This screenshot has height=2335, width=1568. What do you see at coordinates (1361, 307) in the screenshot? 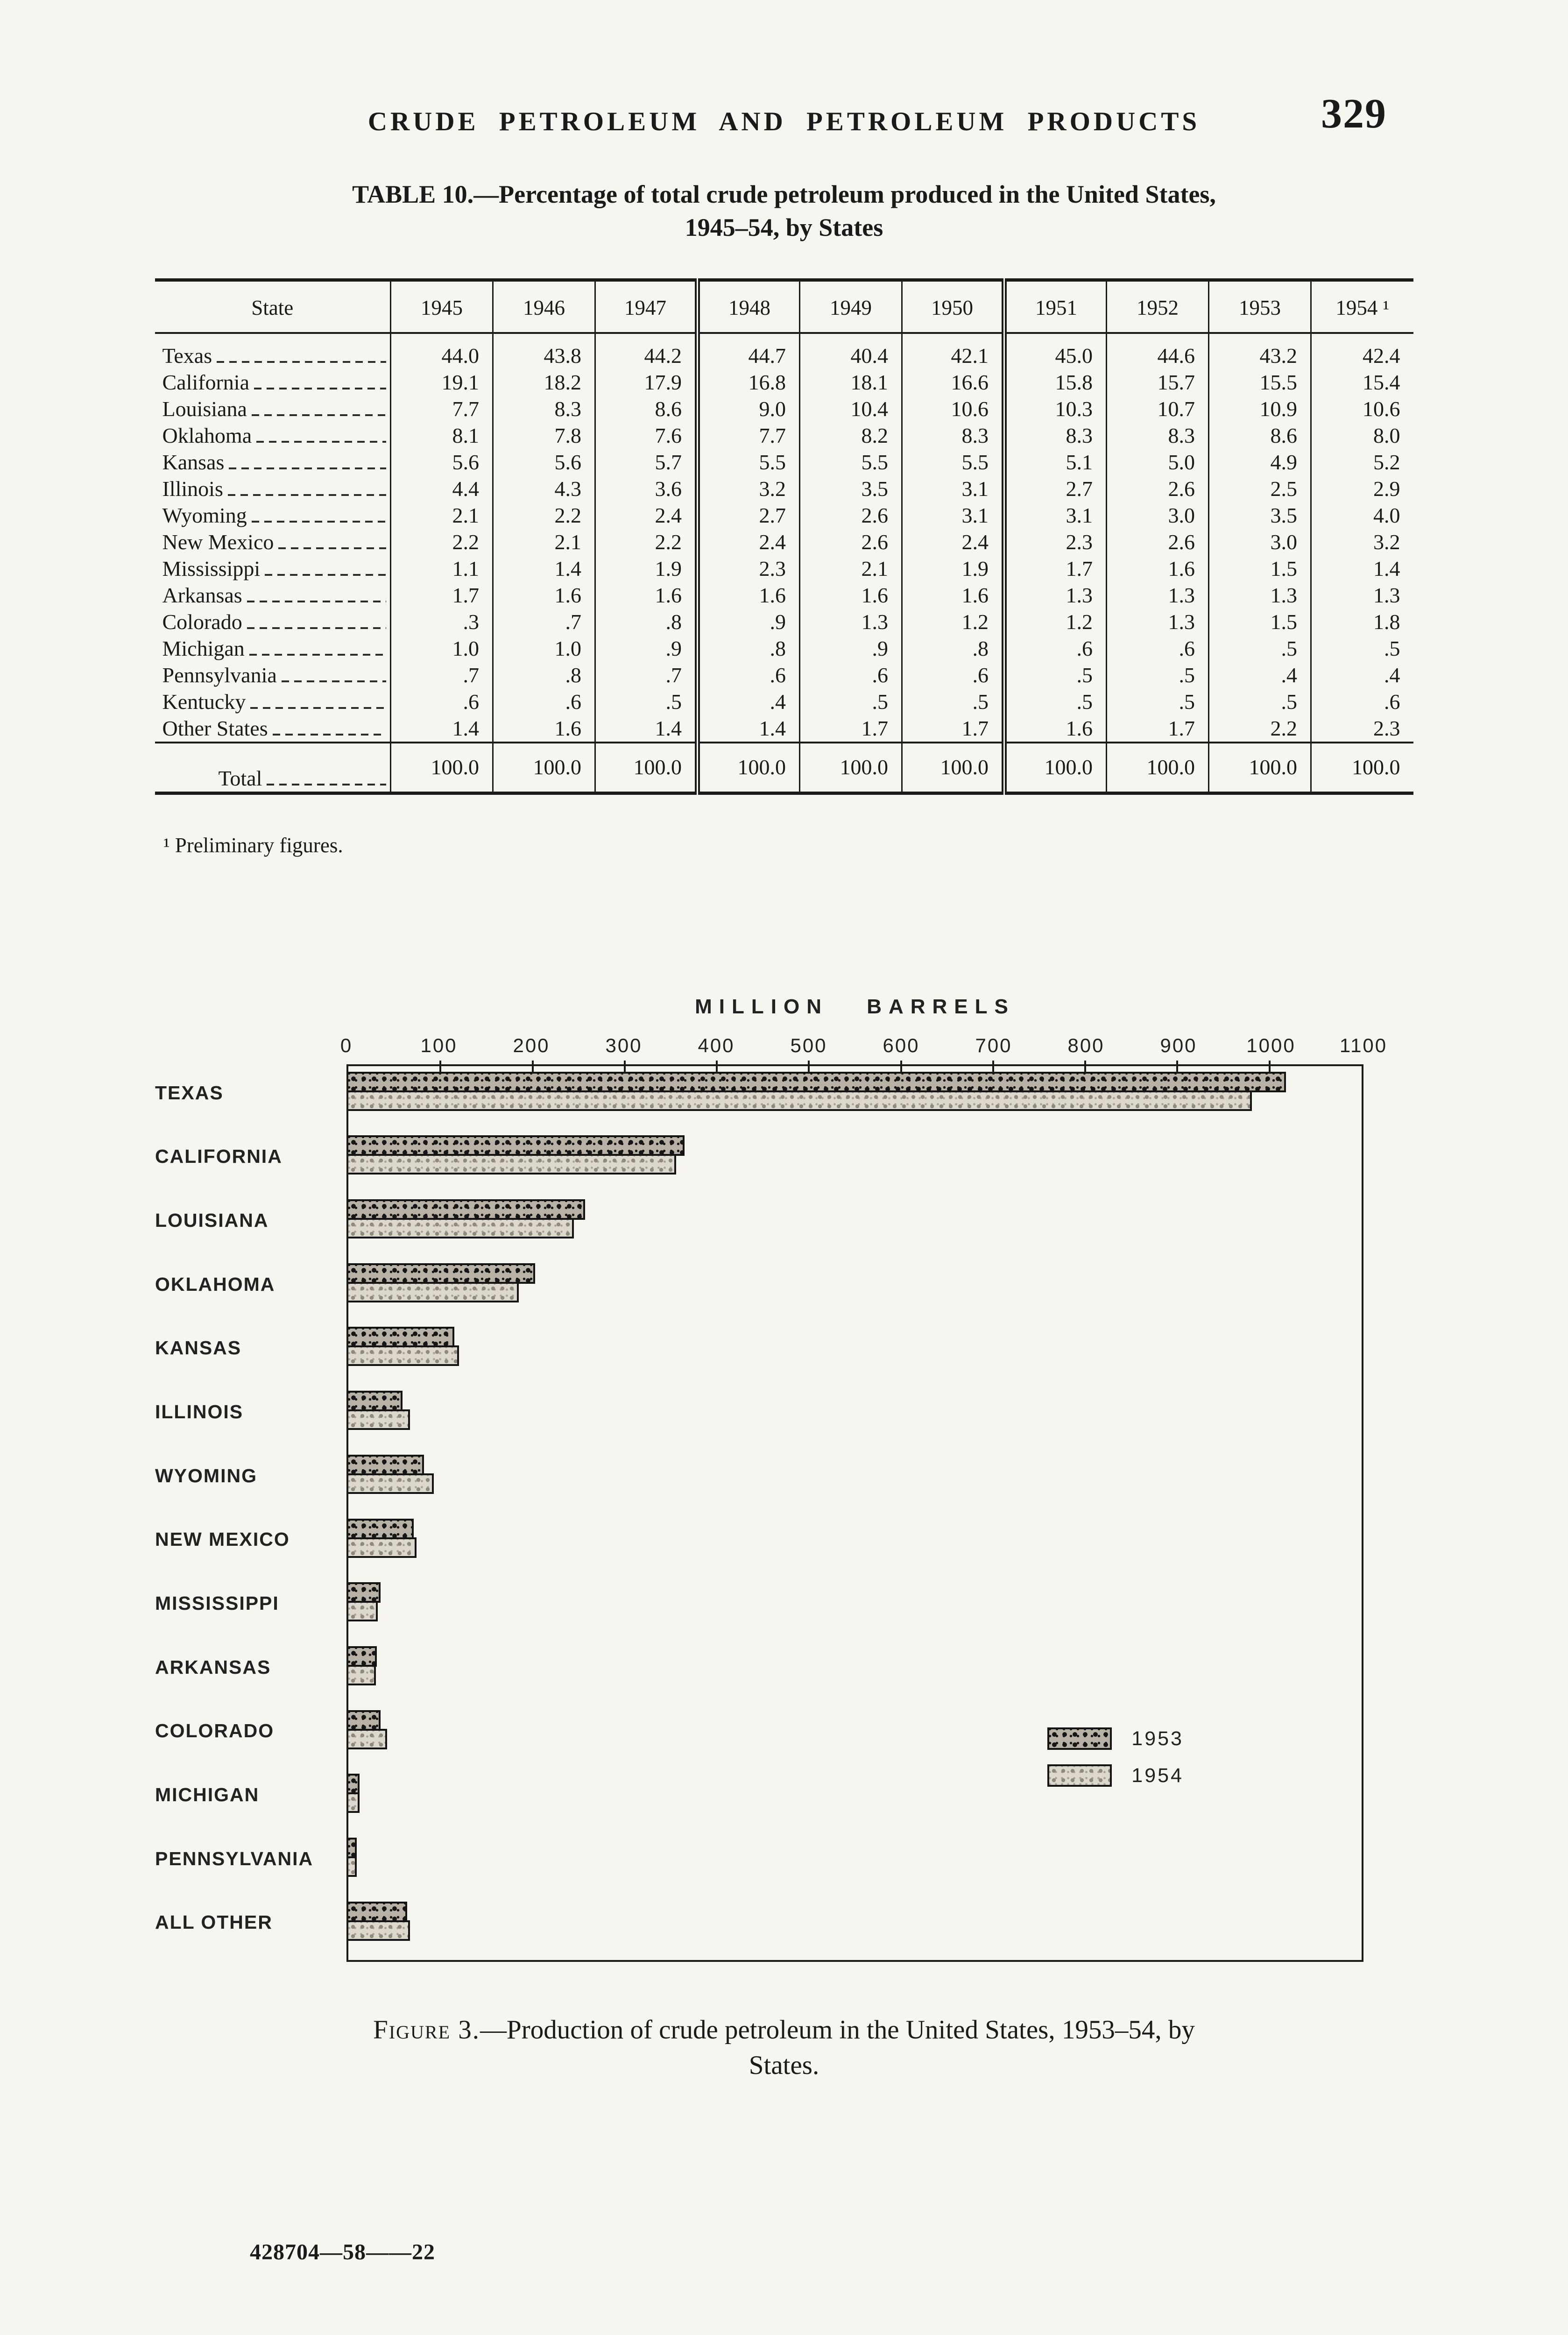
I see `column-header: 1954 ¹` at bounding box center [1361, 307].